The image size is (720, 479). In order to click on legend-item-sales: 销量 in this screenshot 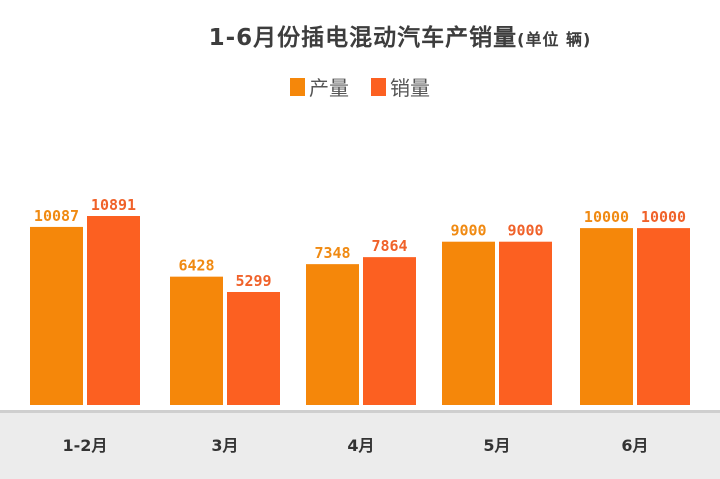, I will do `click(400, 86)`.